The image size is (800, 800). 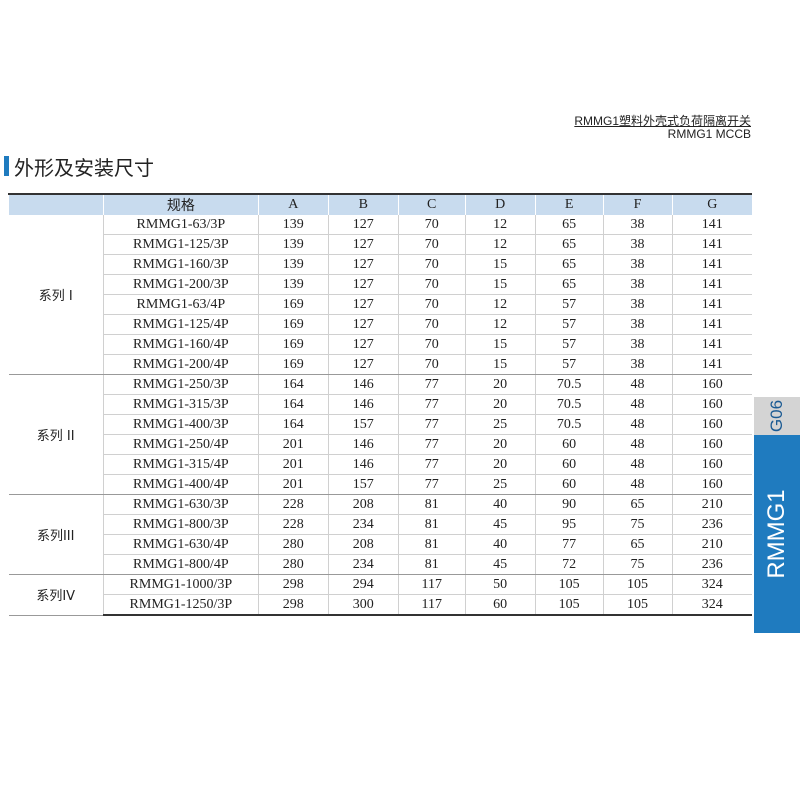 I want to click on table-row: 系列III RMMG1-630/3P 228 208 81 40 90 65 210, so click(x=380, y=534).